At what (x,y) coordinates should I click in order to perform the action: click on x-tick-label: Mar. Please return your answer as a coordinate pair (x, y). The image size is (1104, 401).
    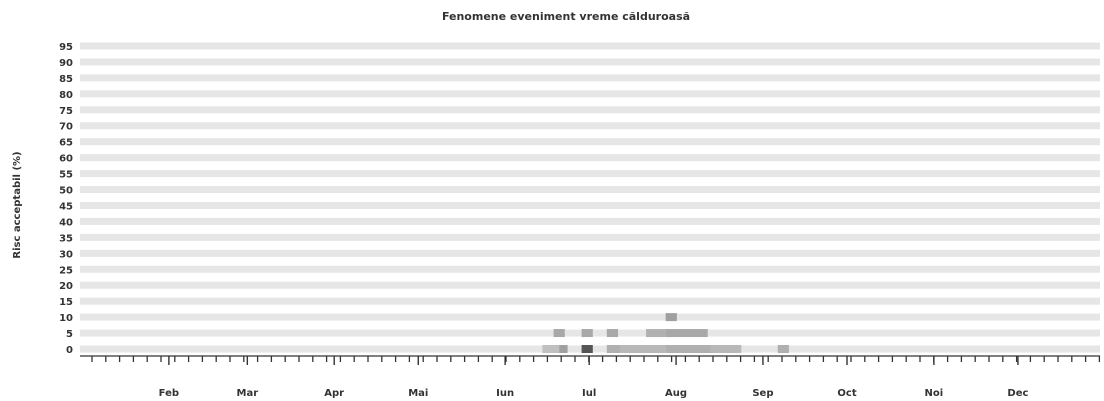
    Looking at the image, I should click on (248, 393).